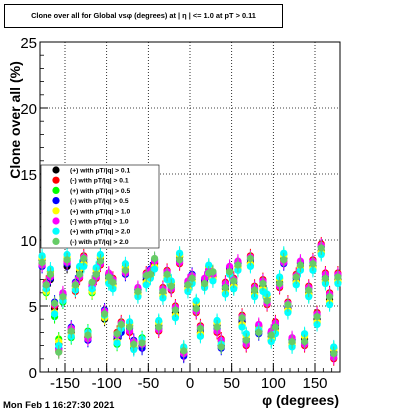 This screenshot has height=414, width=400. I want to click on x-axis-label: φ (degrees), so click(300, 400).